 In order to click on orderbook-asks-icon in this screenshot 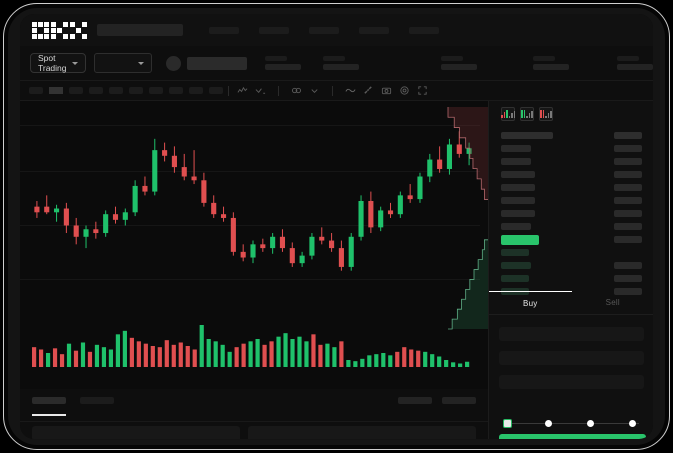, I will do `click(546, 114)`.